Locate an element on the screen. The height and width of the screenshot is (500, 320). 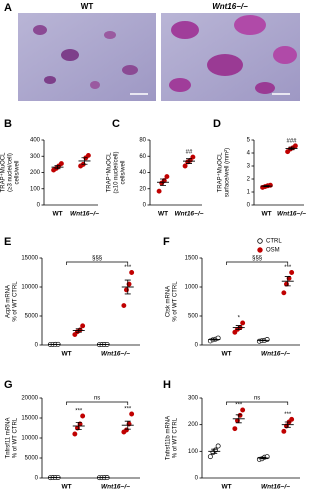
y-tick-label: 2 is located at coordinates (249, 180).